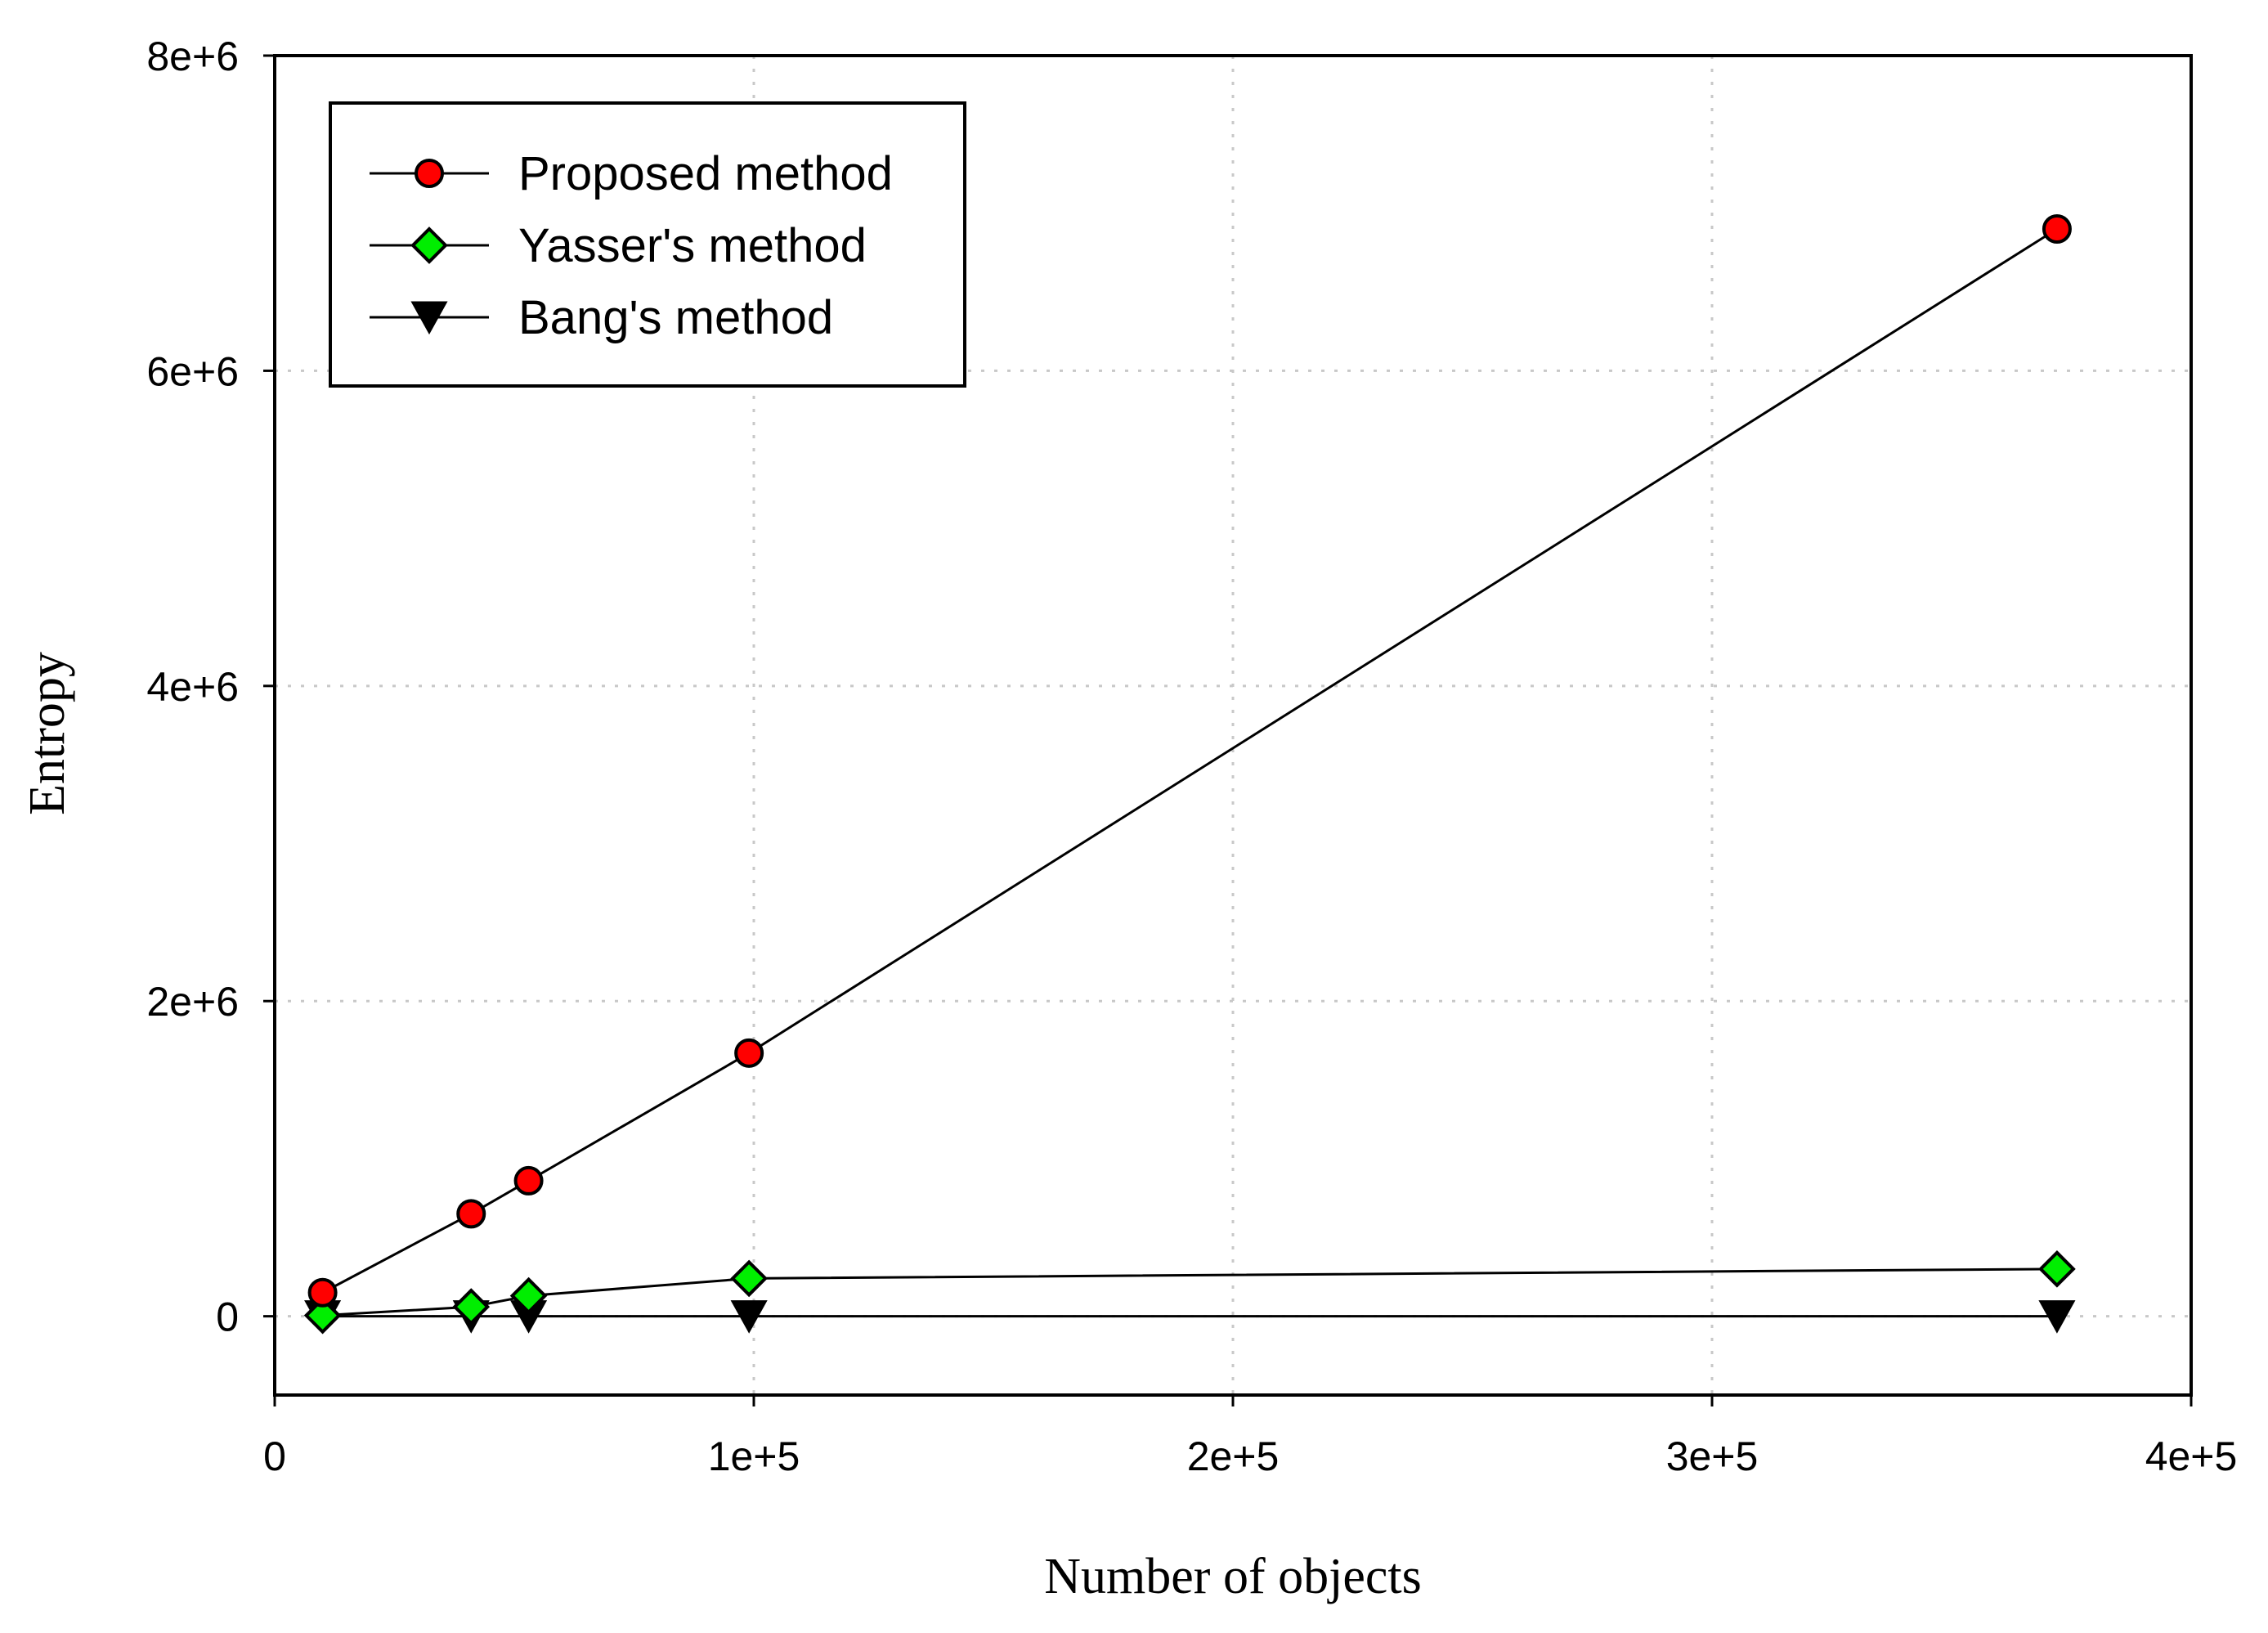 This screenshot has height=1633, width=2268. Describe the element at coordinates (675, 318) in the screenshot. I see `legend-label: Bang's method` at that location.